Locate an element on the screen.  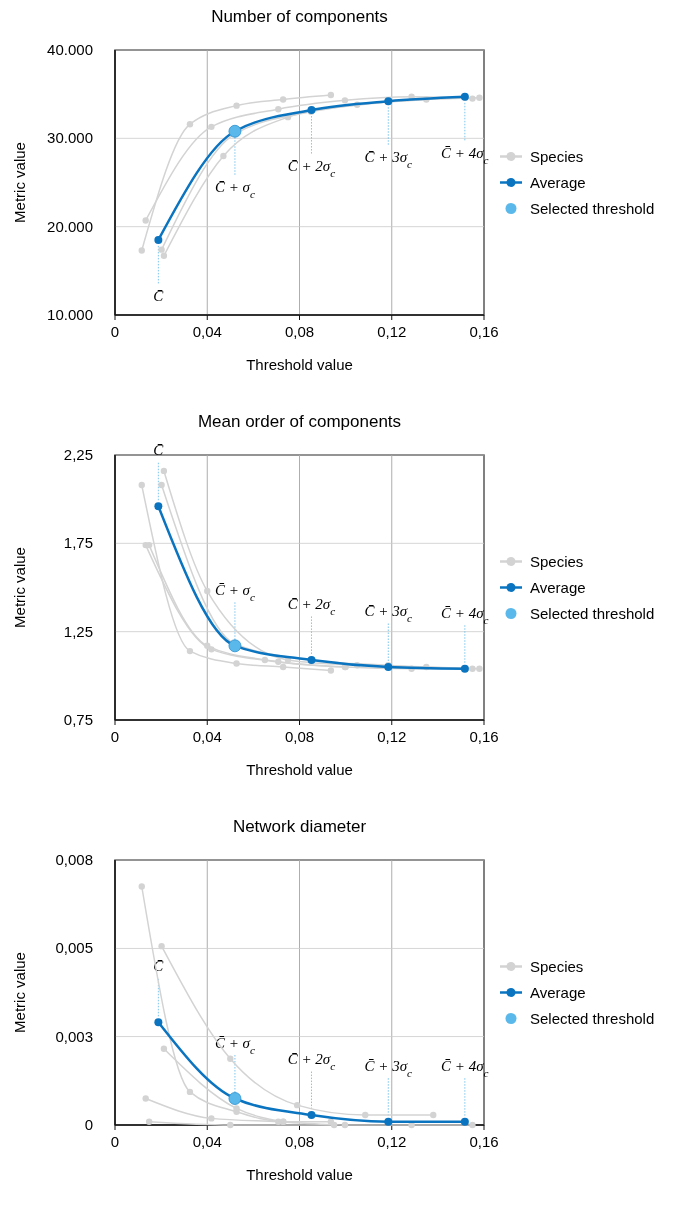
y-tick-label: 0,75 is located at coordinates (78, 719).